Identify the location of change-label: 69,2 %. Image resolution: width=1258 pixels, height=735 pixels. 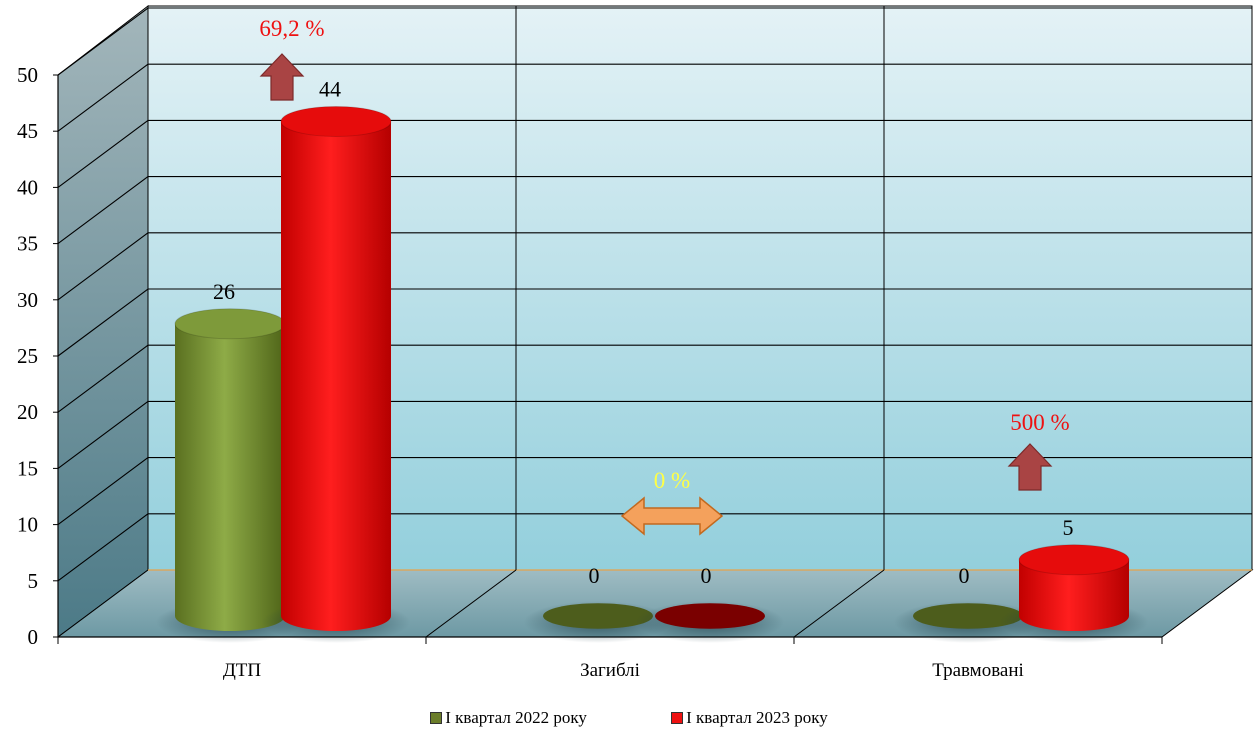
(291, 28).